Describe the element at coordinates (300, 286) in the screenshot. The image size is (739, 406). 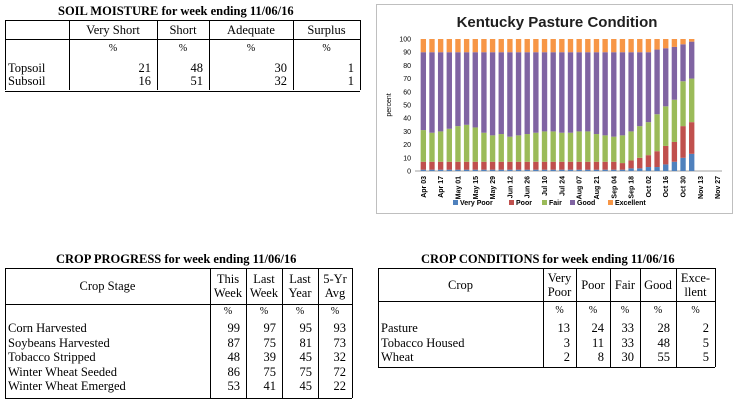
I see `column-header: Last Year` at that location.